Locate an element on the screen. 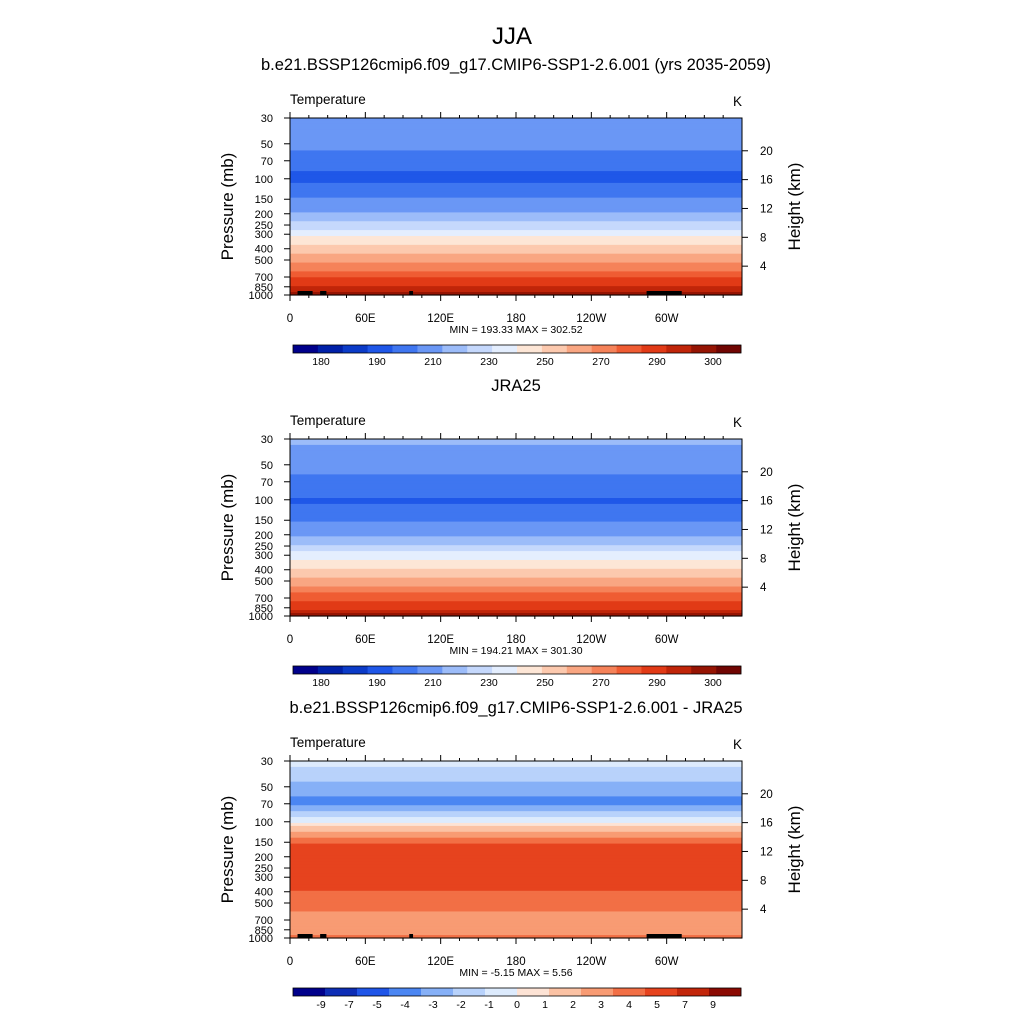  colorbar-label: 250 is located at coordinates (545, 362).